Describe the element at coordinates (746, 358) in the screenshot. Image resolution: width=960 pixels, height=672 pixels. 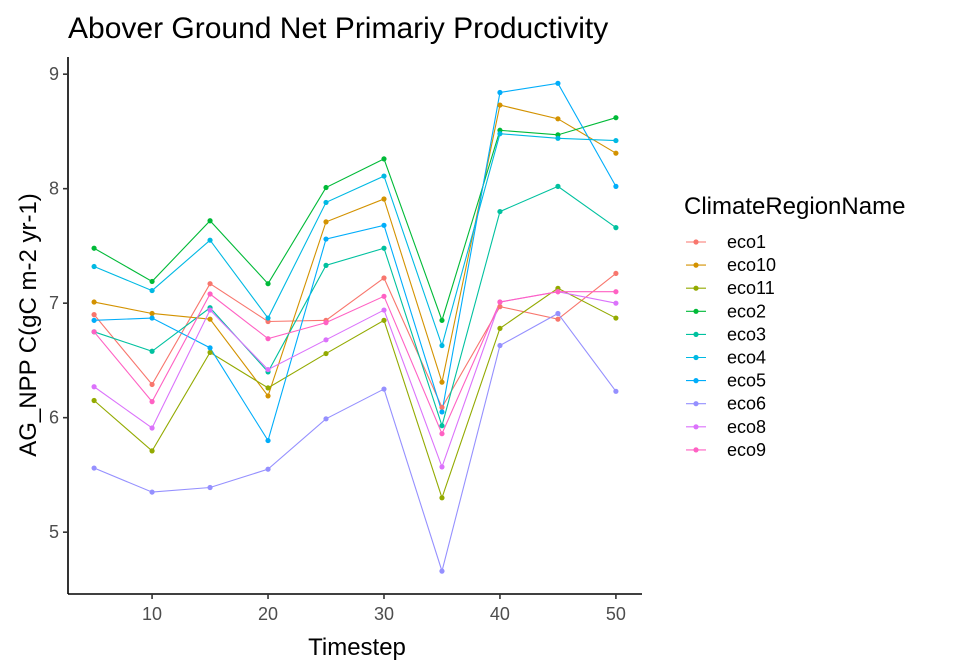
I see `legend-label: eco4` at that location.